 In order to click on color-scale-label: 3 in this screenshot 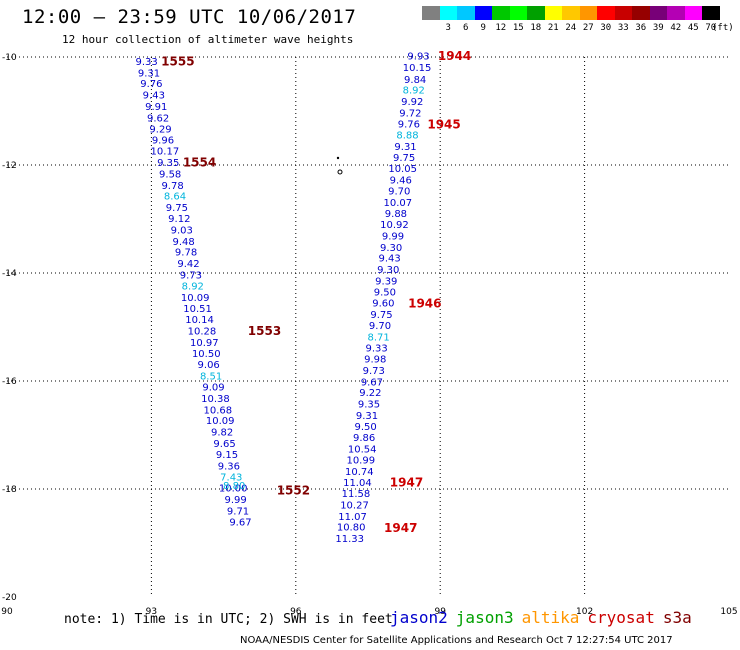, I will do `click(448, 28)`.